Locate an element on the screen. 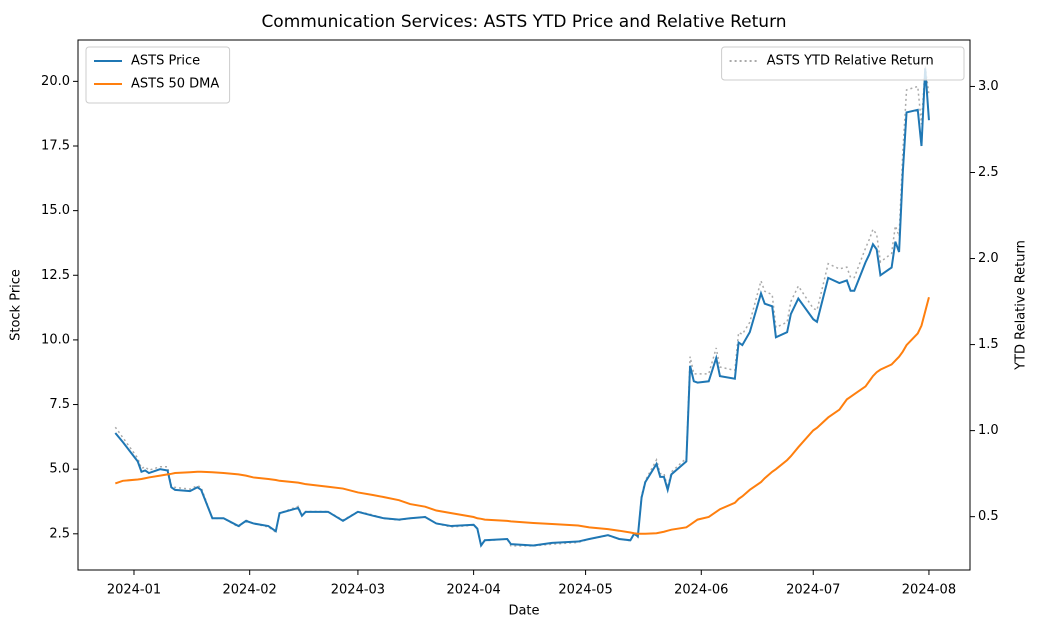 This screenshot has width=1038, height=626. y2-axis-label: YTD Relative Return is located at coordinates (1021, 305).